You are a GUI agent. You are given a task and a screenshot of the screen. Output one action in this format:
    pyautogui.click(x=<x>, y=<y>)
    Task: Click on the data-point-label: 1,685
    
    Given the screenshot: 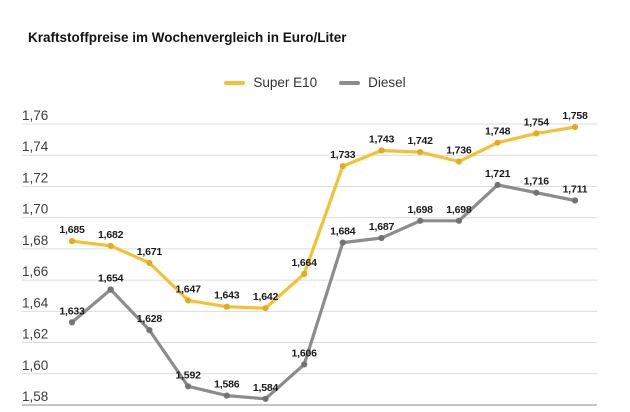 What is the action you would take?
    pyautogui.click(x=72, y=230)
    